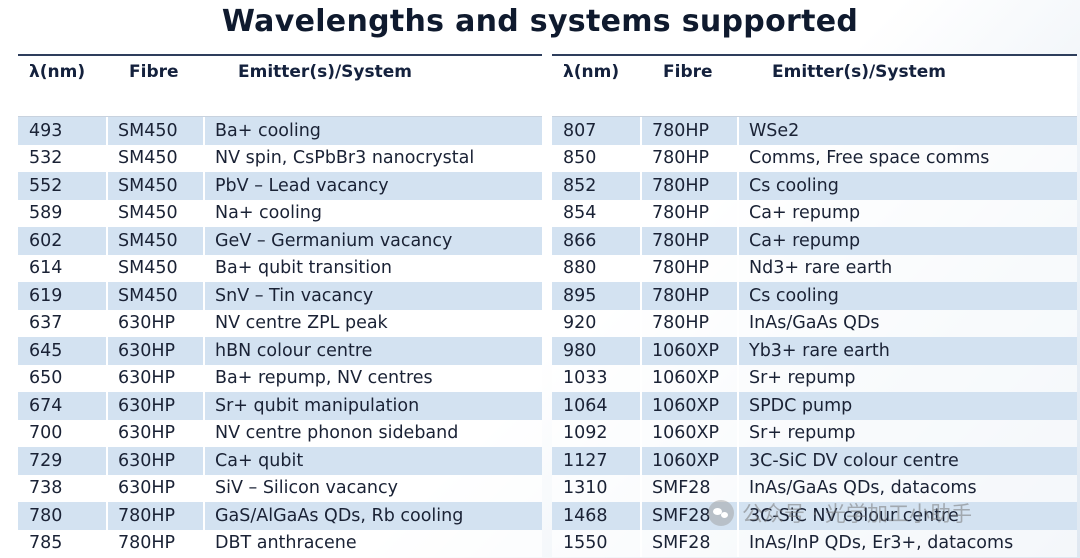 The height and width of the screenshot is (558, 1080). What do you see at coordinates (907, 406) in the screenshot?
I see `emitter-cell: SPDC pump` at bounding box center [907, 406].